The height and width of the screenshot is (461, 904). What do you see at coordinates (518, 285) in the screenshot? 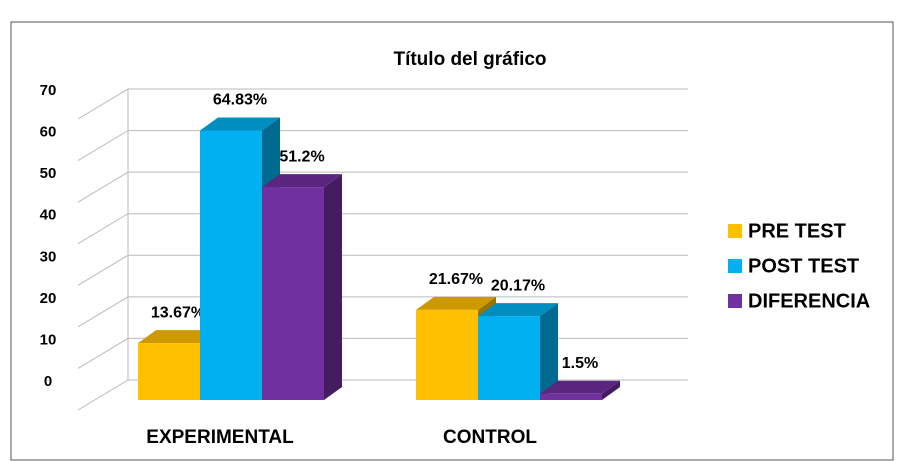
I see `data-label: 20.17%` at bounding box center [518, 285].